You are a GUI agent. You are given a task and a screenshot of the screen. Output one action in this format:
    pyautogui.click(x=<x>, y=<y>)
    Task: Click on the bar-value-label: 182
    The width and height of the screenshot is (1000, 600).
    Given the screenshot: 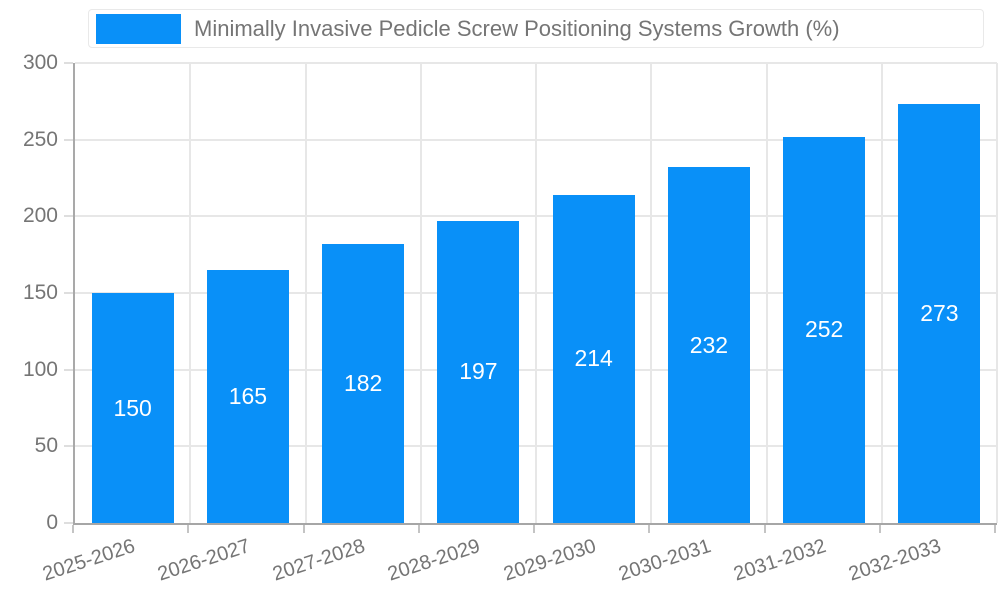 What is the action you would take?
    pyautogui.click(x=363, y=382)
    